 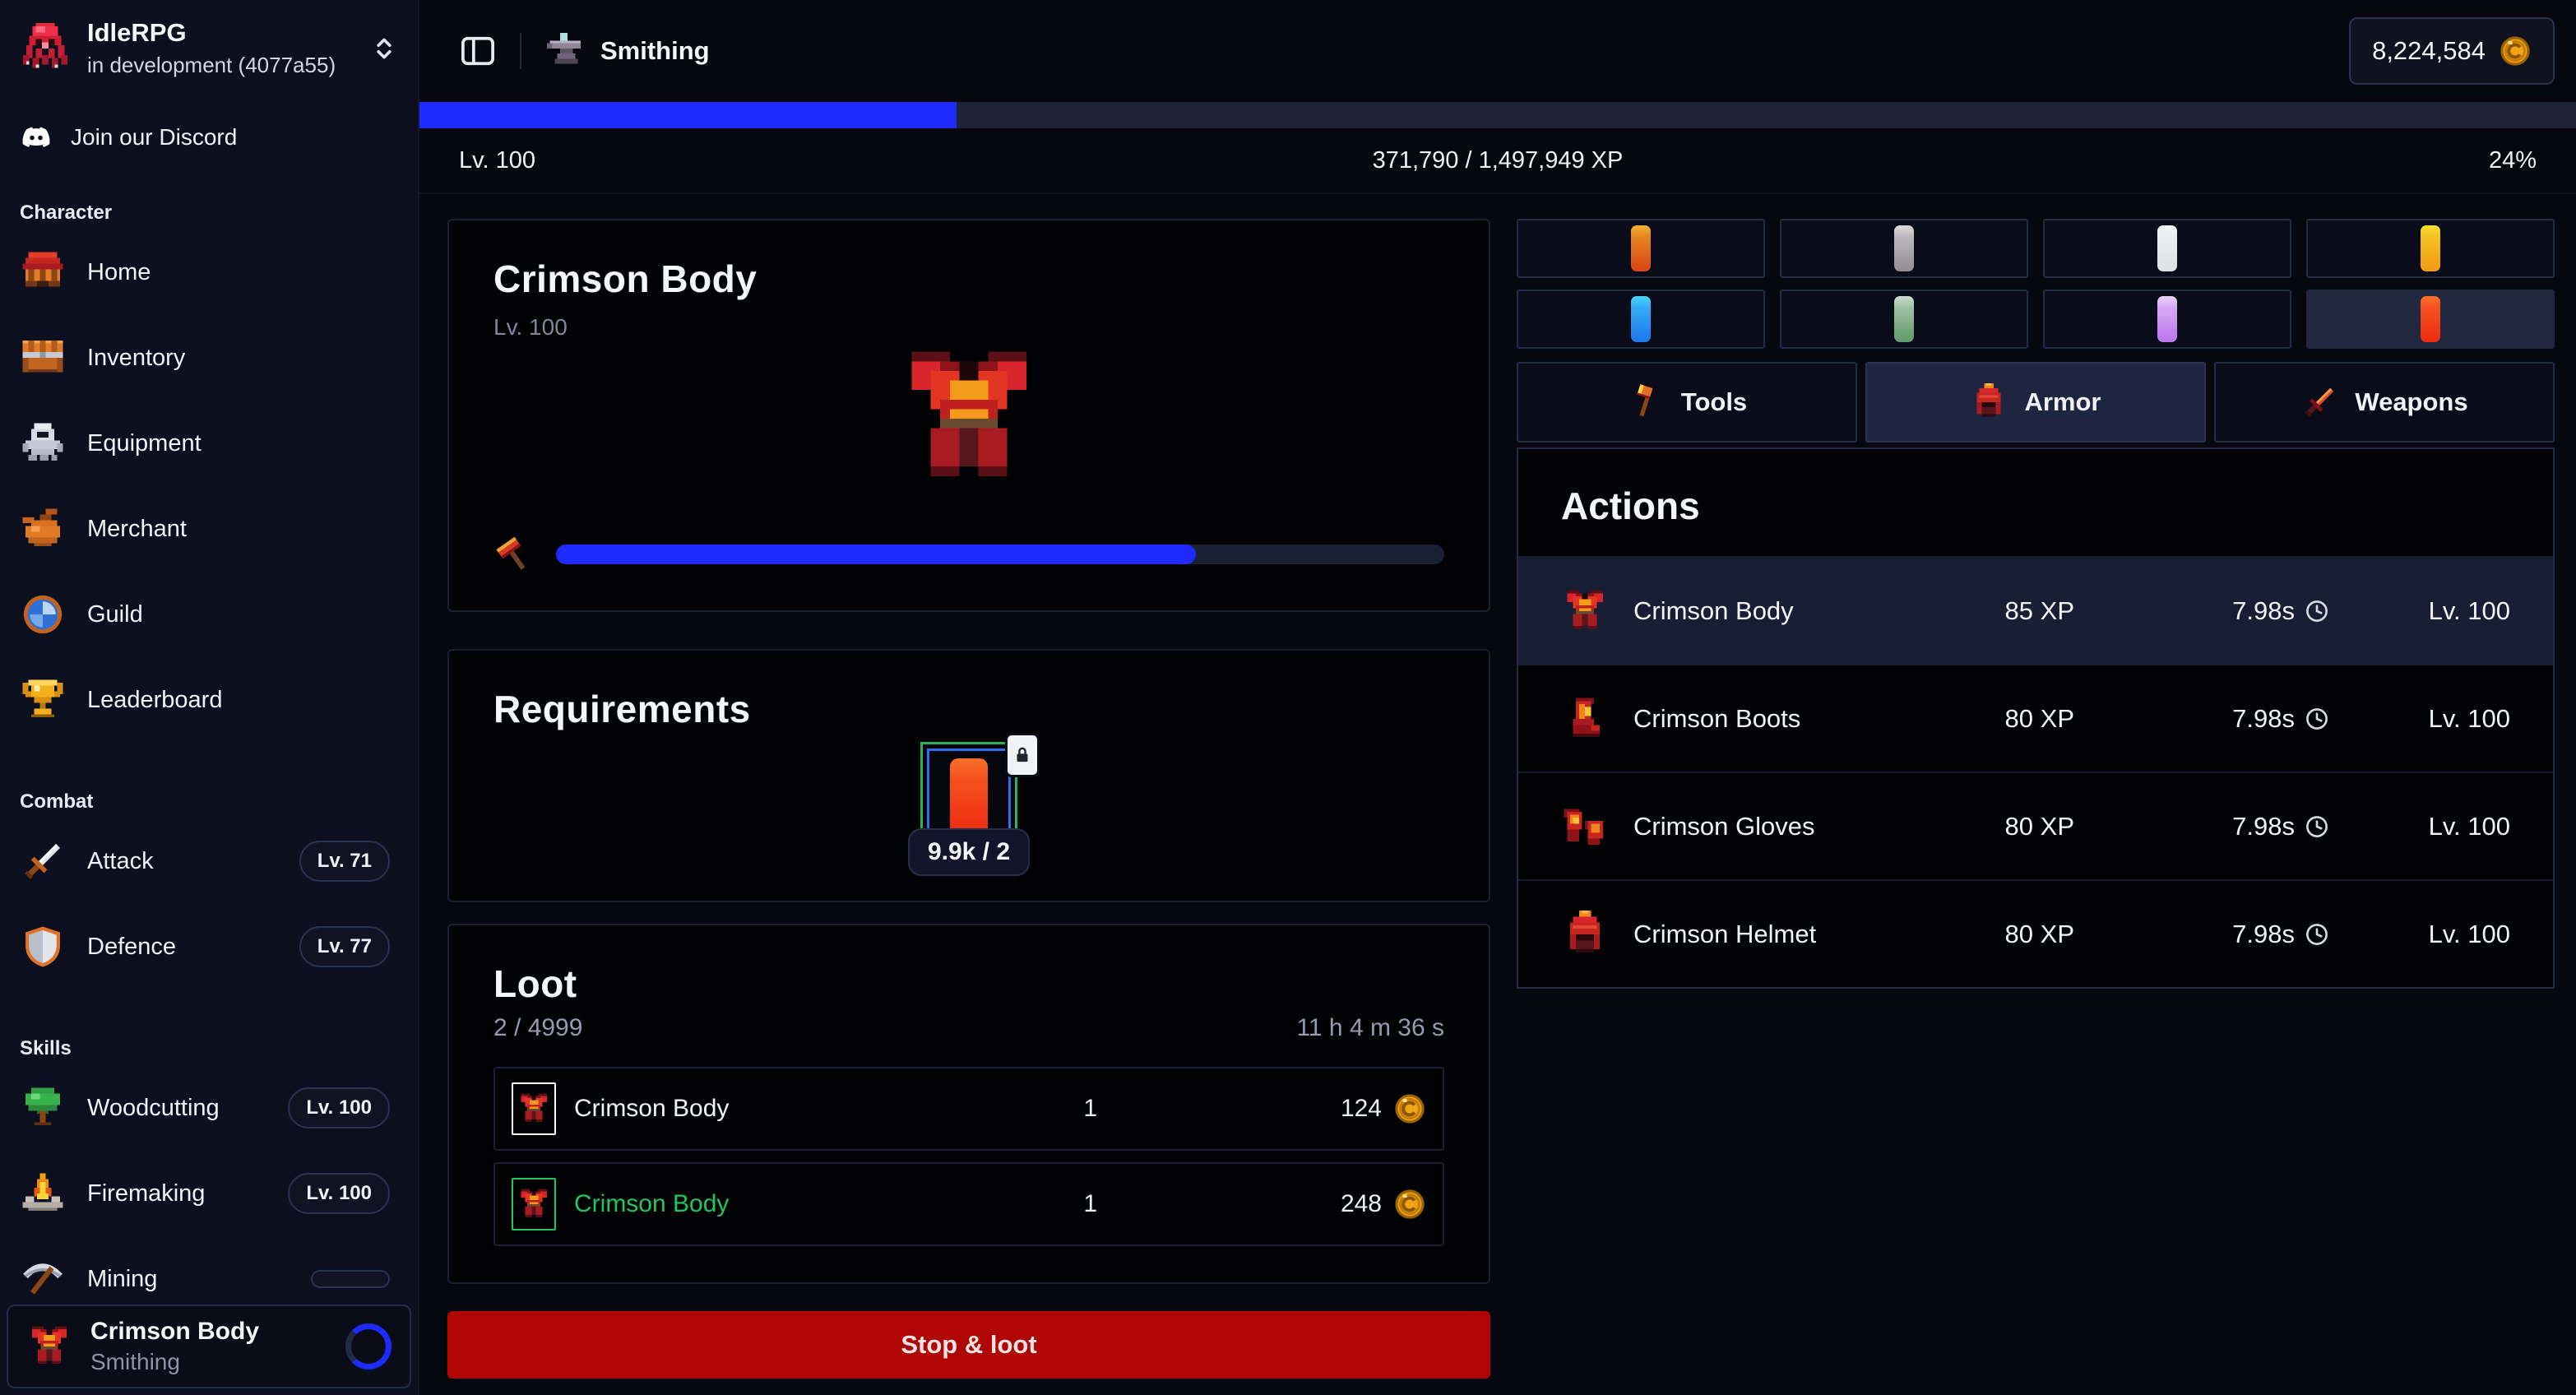 I want to click on crimson-helmet-icon, so click(x=1585, y=934).